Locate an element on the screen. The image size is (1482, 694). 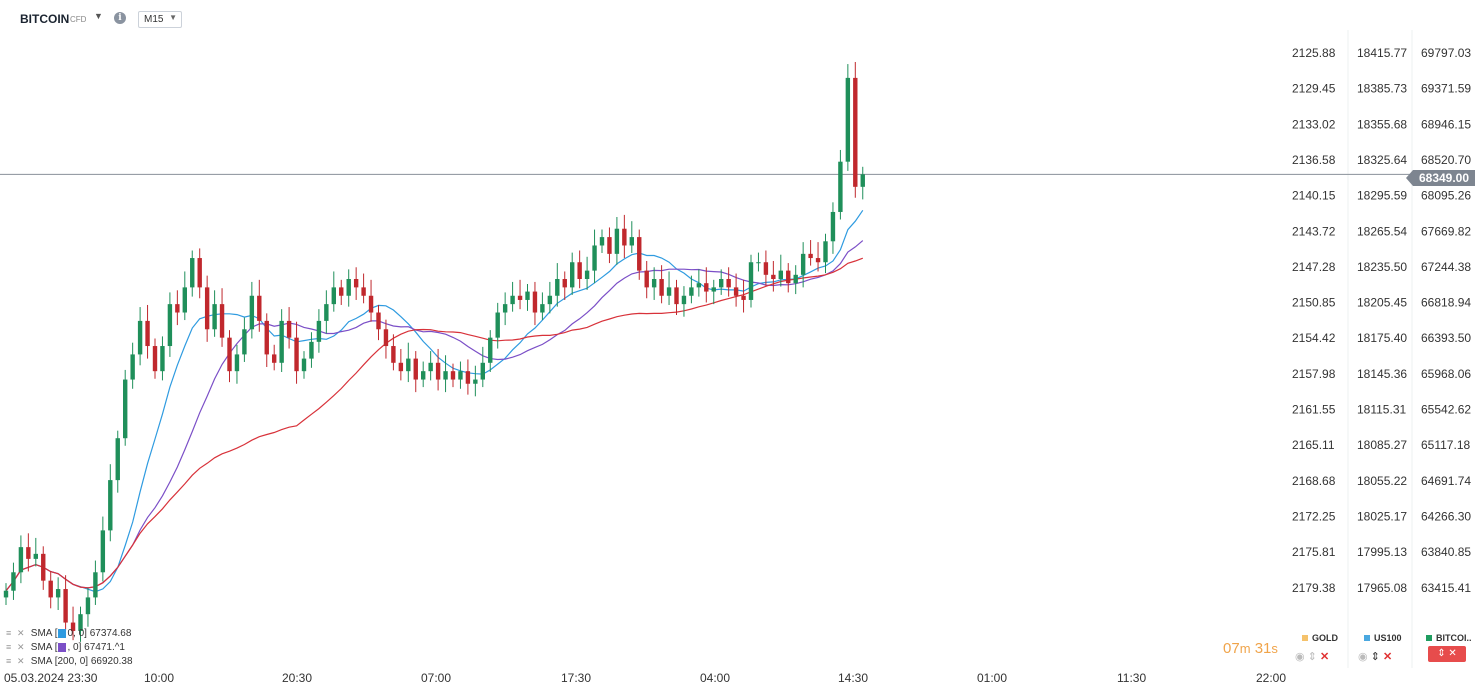
price-axis-label: 17995.13 is located at coordinates (1382, 552).